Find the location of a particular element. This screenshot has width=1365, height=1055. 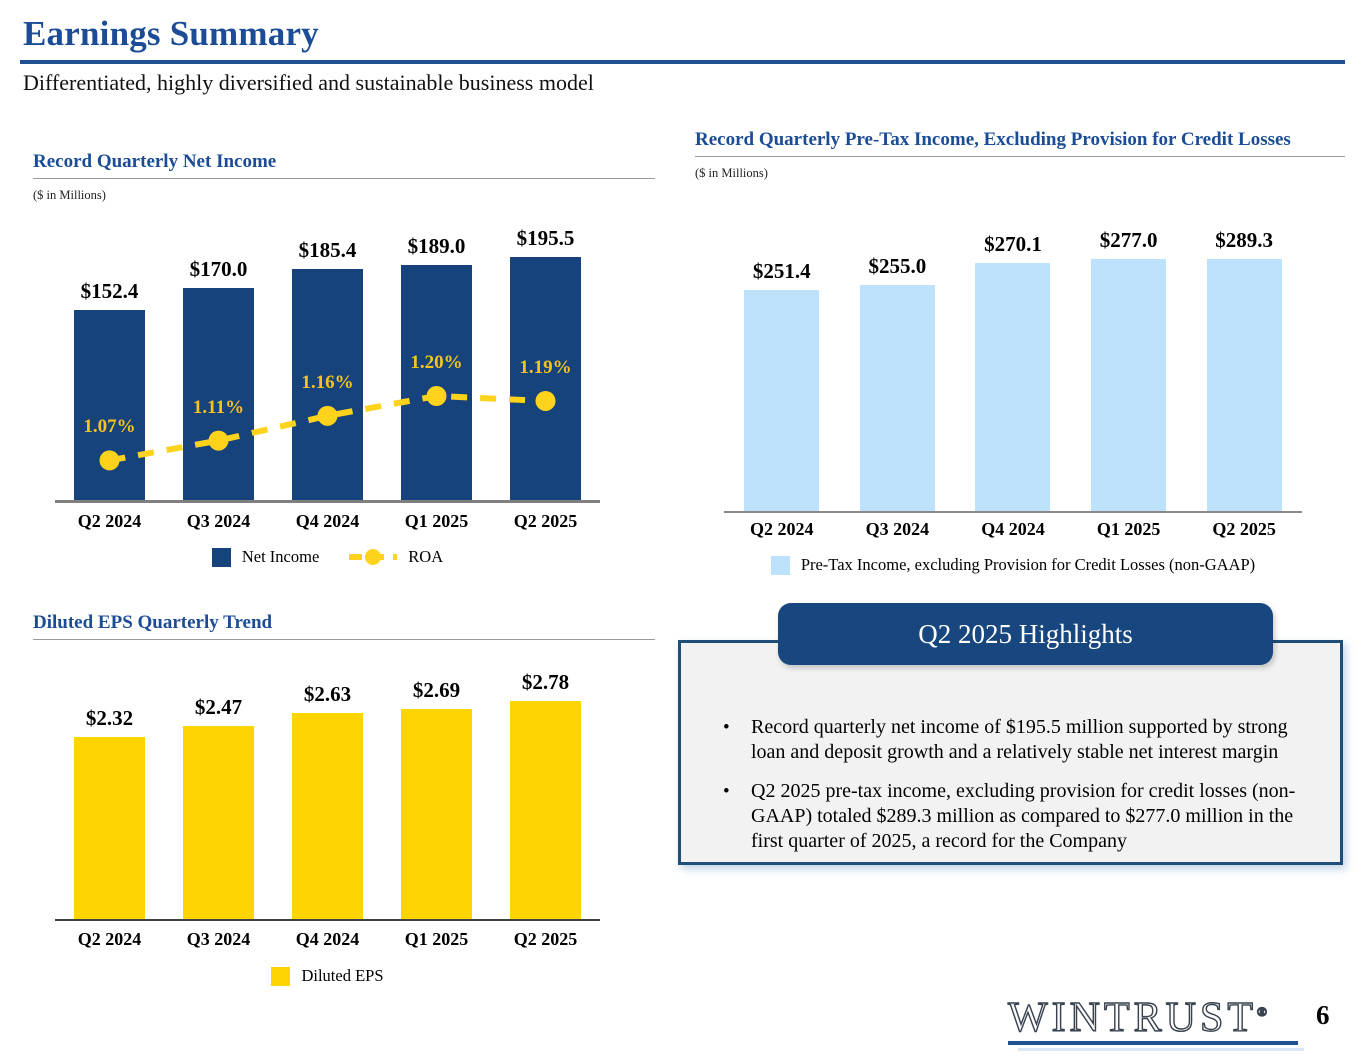

logo-underline is located at coordinates (1153, 1043).